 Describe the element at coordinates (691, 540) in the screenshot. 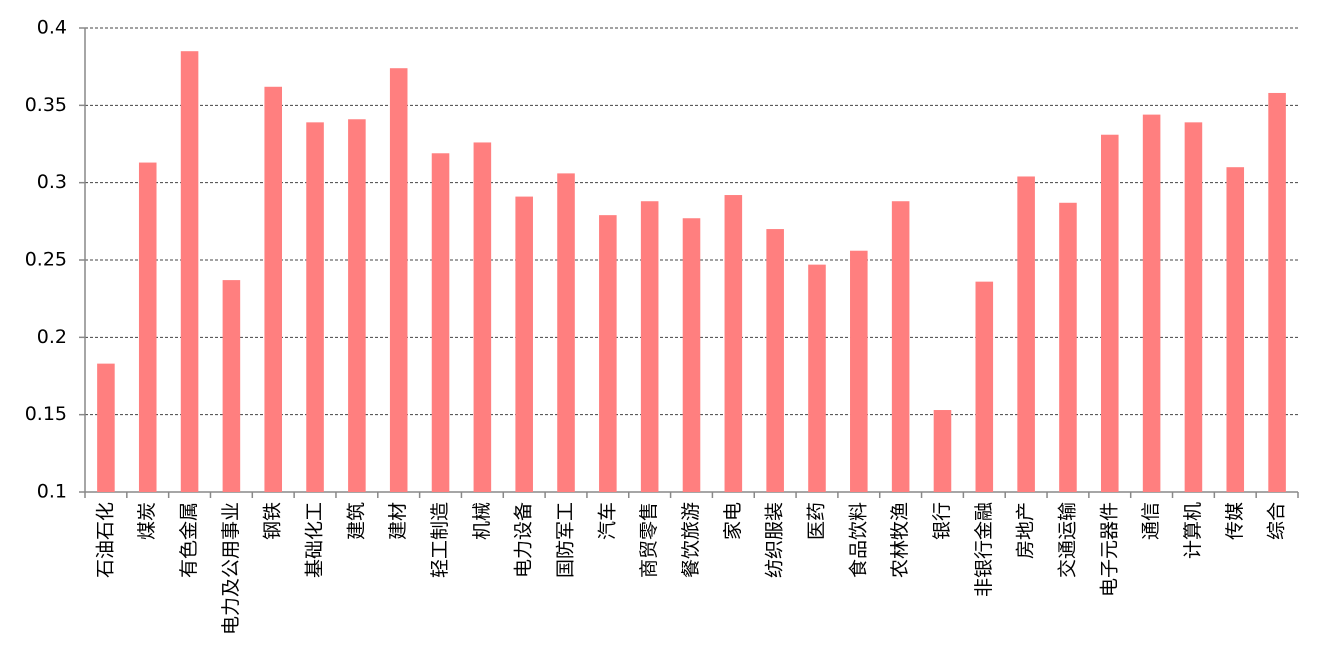

I see `x-tick-label: 餐饮旅游` at that location.